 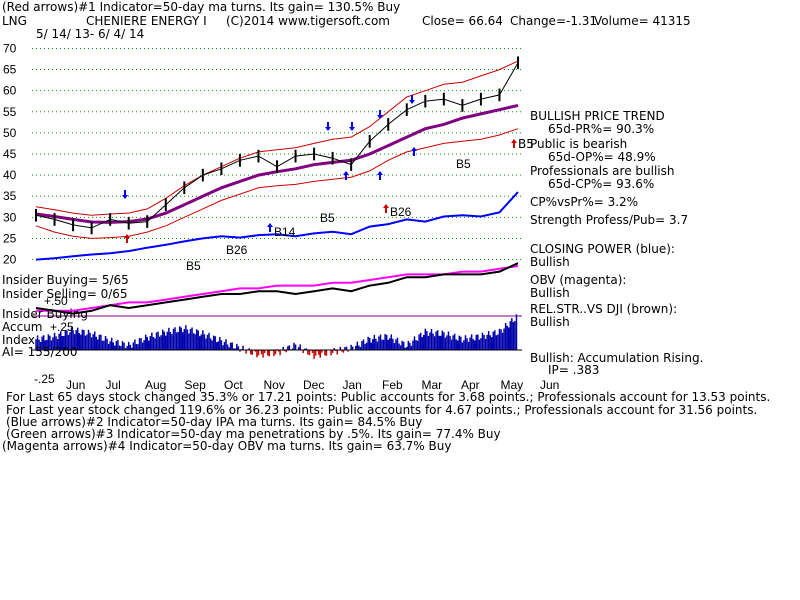 I want to click on op-readout: 65d-OP%= 48.9%, so click(x=602, y=157).